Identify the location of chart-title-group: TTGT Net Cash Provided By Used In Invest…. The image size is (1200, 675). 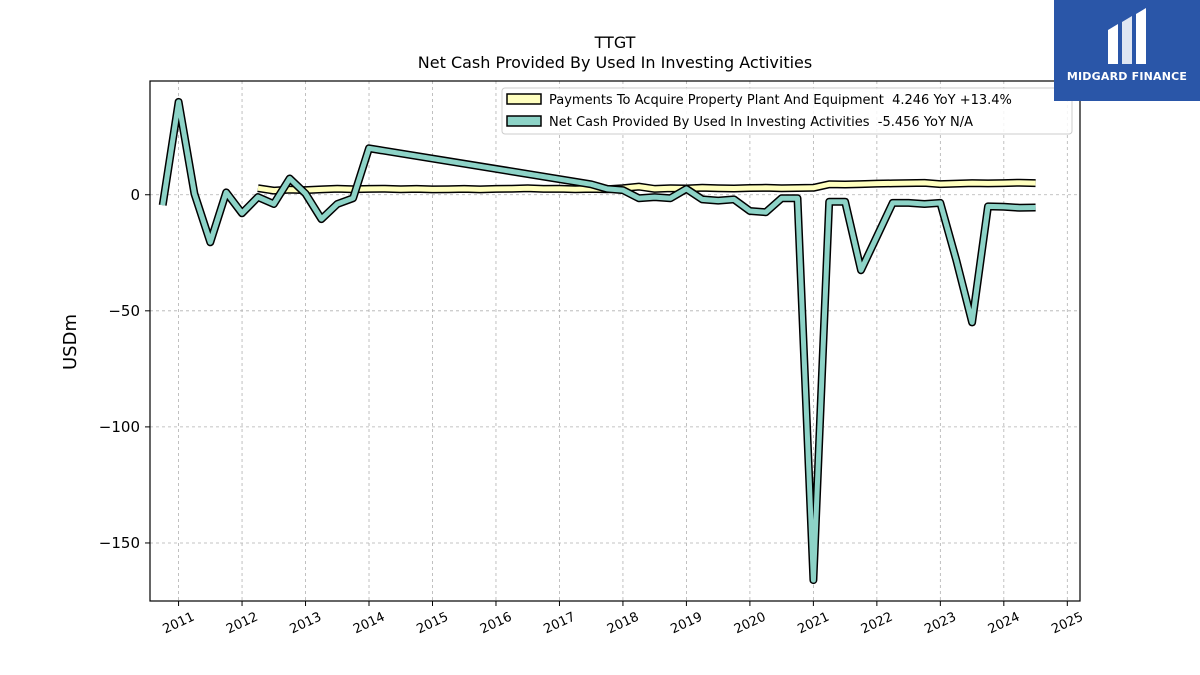
(615, 52).